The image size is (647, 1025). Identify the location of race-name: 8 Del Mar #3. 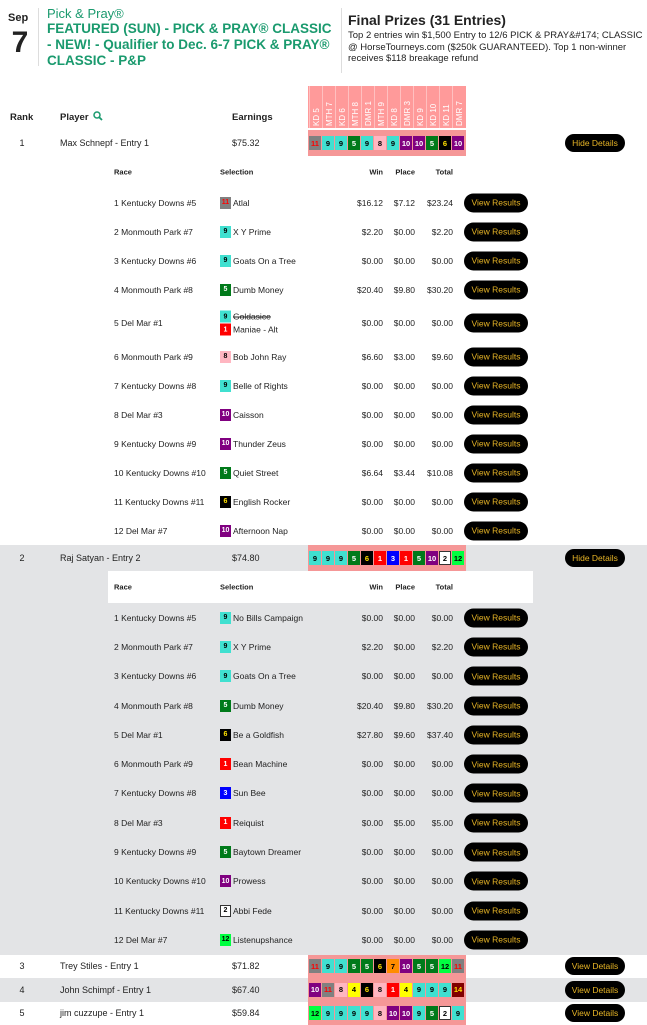
(138, 822).